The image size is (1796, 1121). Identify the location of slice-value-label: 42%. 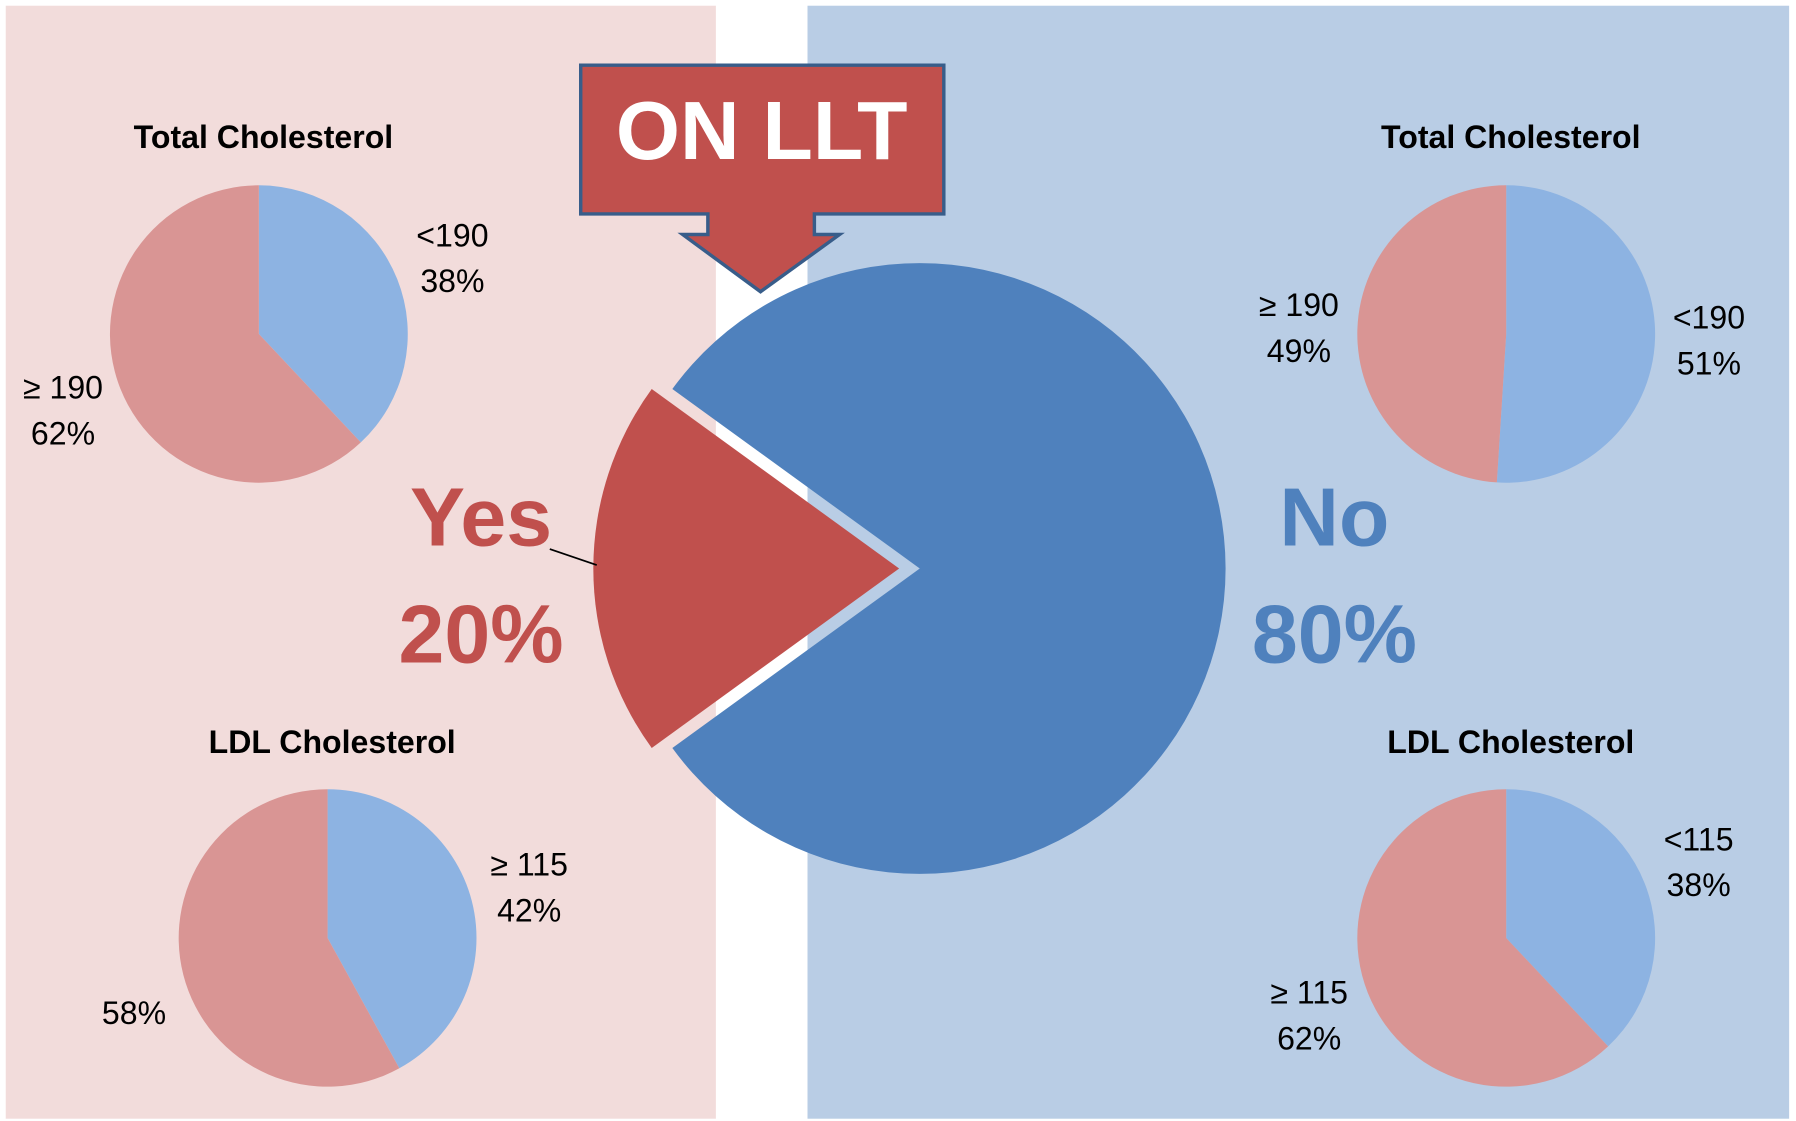
(529, 910).